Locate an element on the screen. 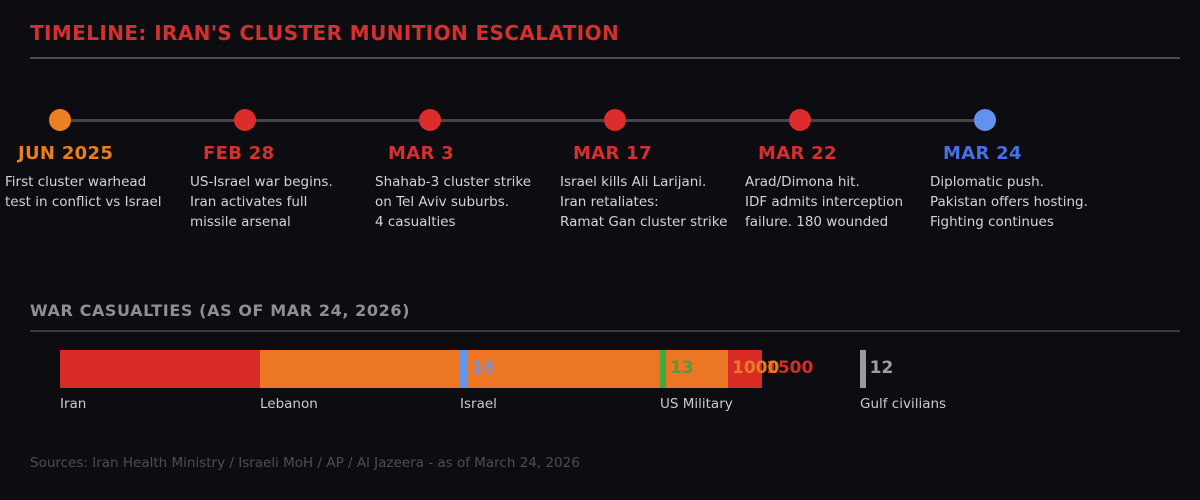 The height and width of the screenshot is (500, 1200). bar-value-israel: 16 is located at coordinates (483, 368).